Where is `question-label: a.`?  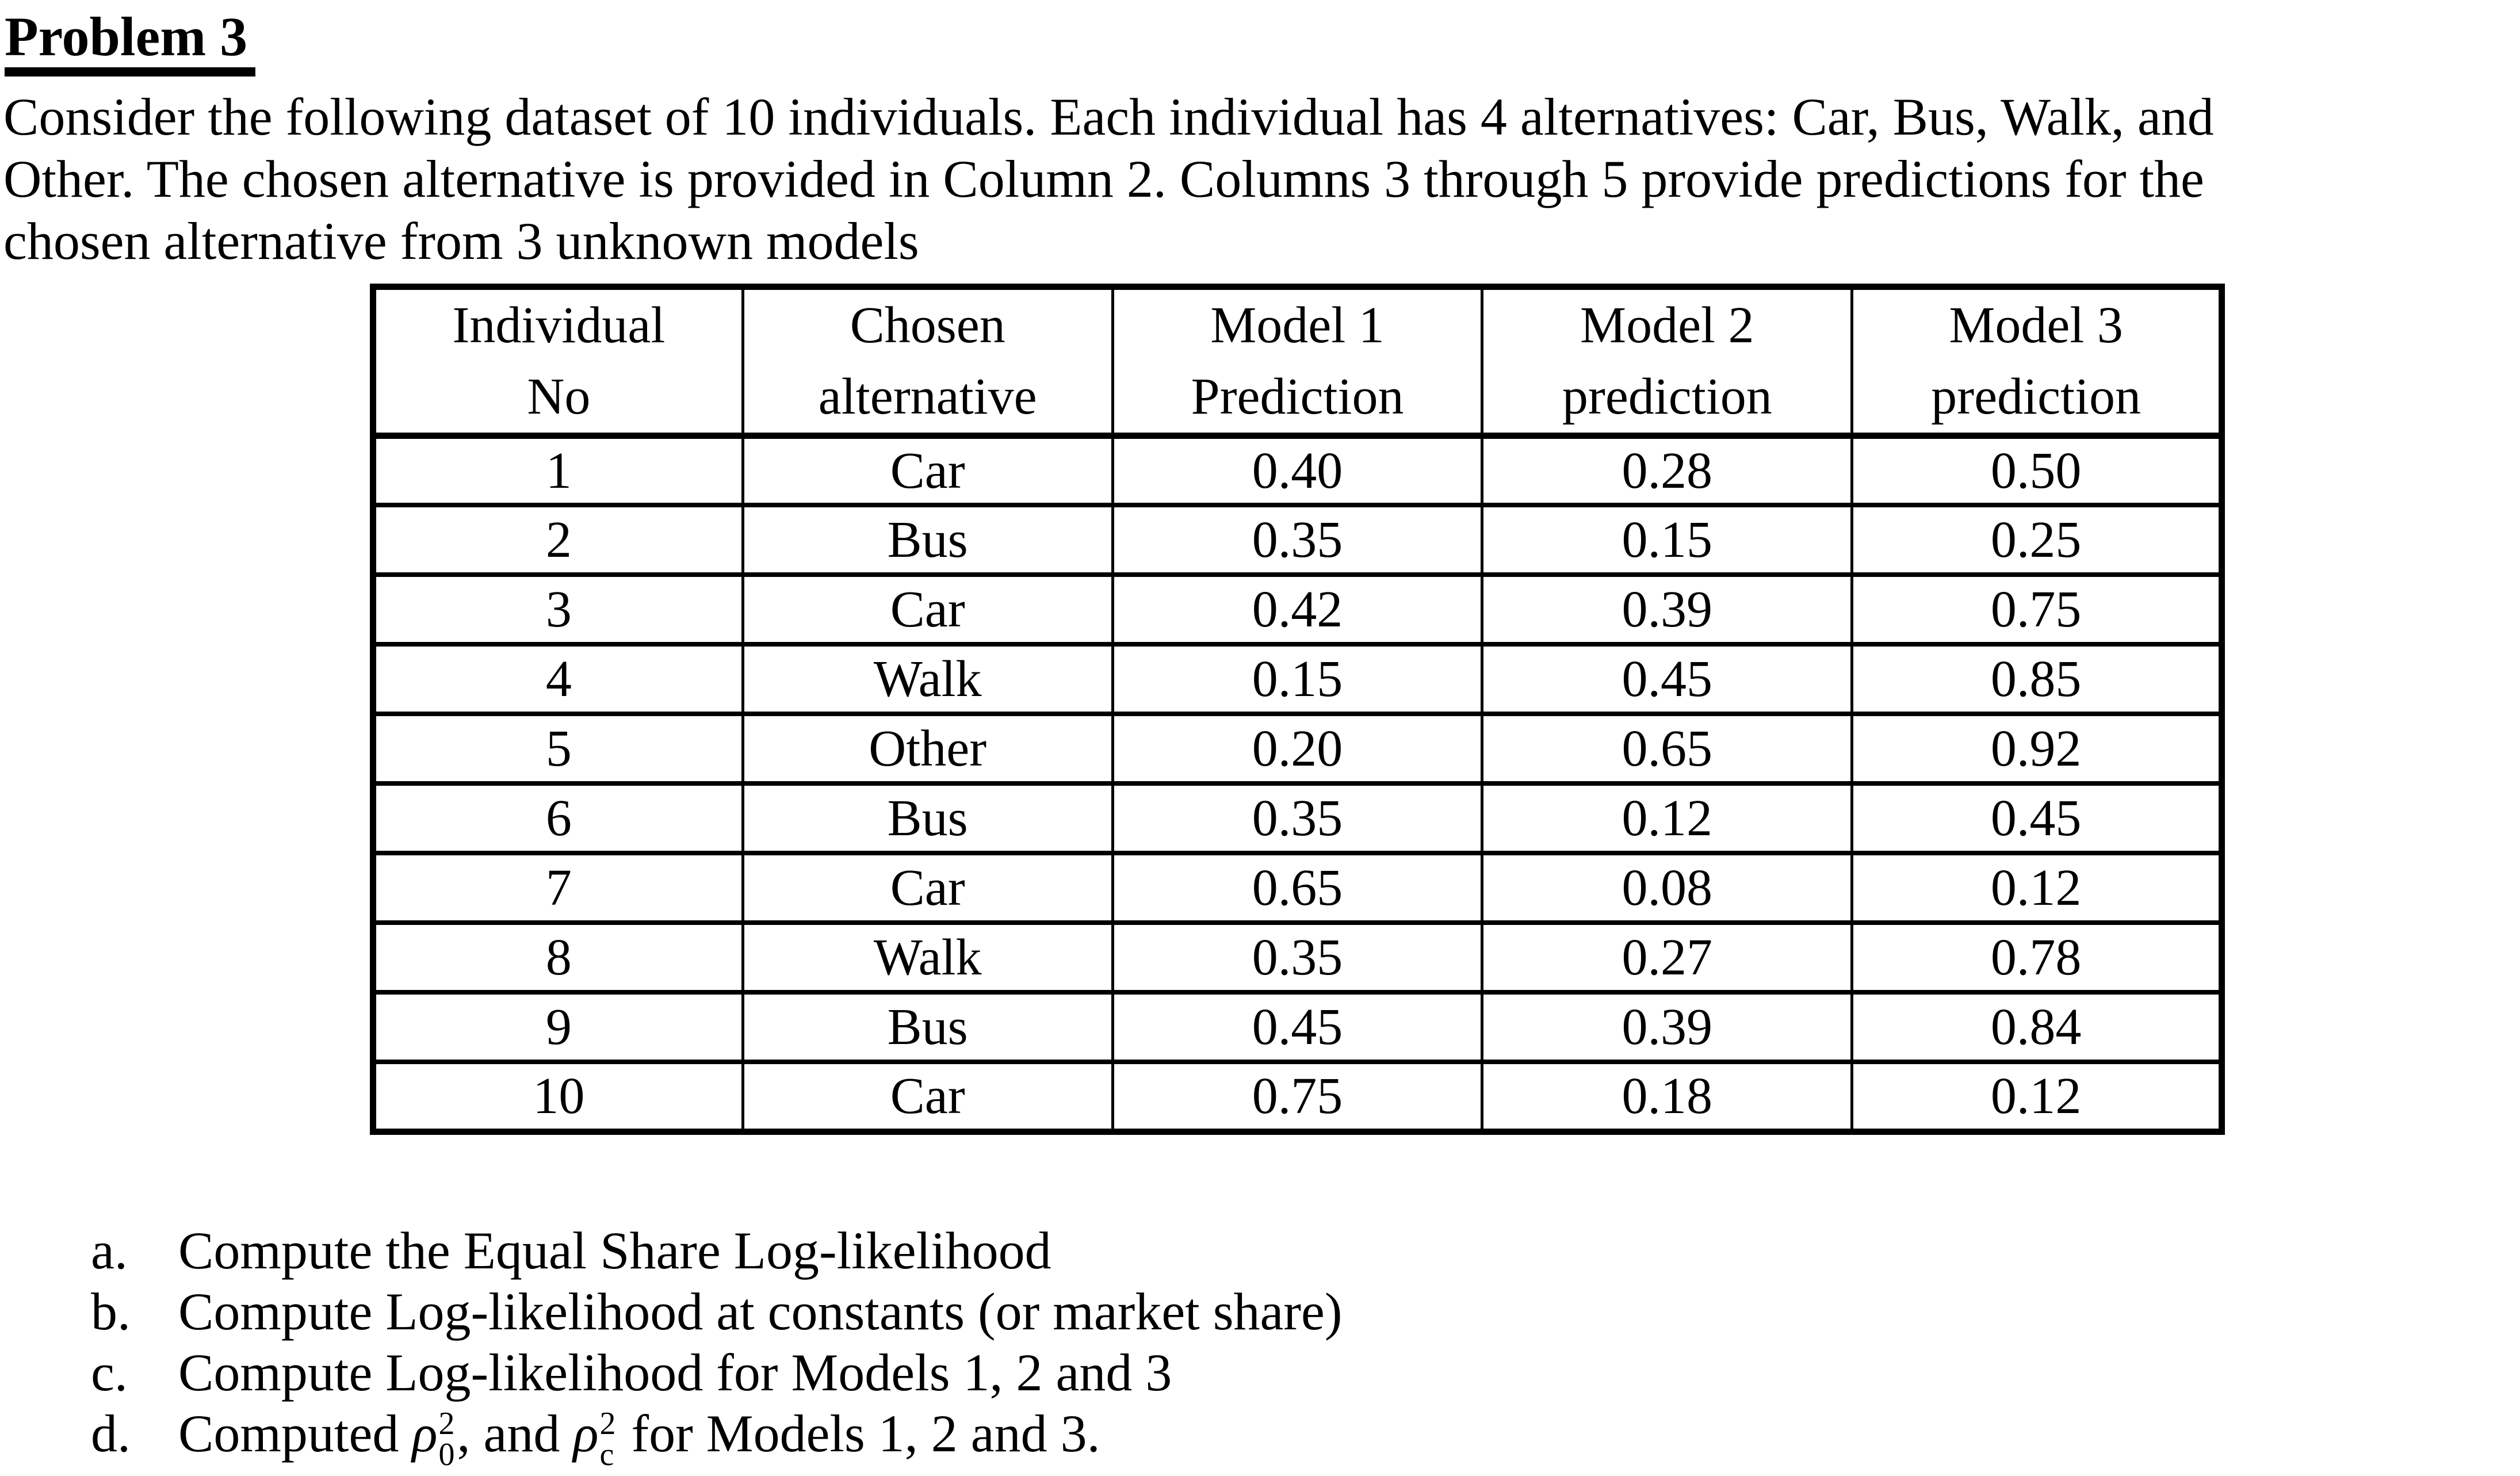 question-label: a. is located at coordinates (109, 1250).